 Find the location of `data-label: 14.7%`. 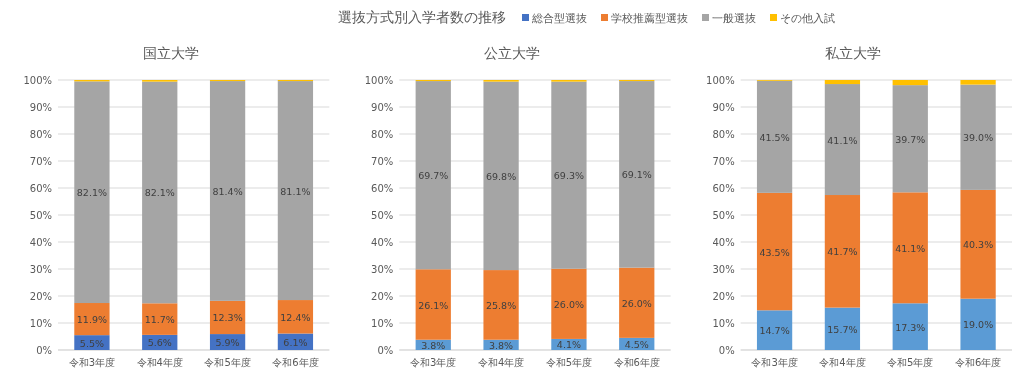

data-label: 14.7% is located at coordinates (774, 331).